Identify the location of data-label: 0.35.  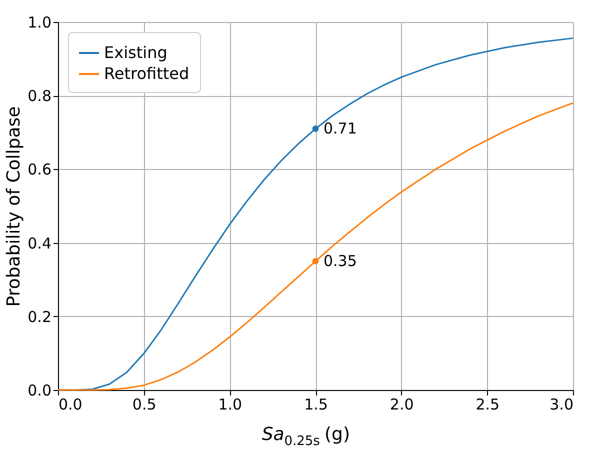
(340, 261).